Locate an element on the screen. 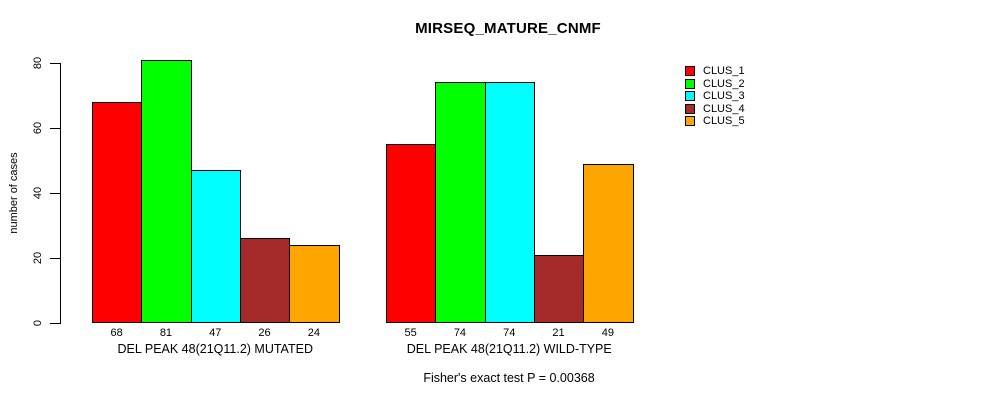 The image size is (990, 400). fisher-test-annotation: Fisher's exact test P = 0.00368 is located at coordinates (509, 378).